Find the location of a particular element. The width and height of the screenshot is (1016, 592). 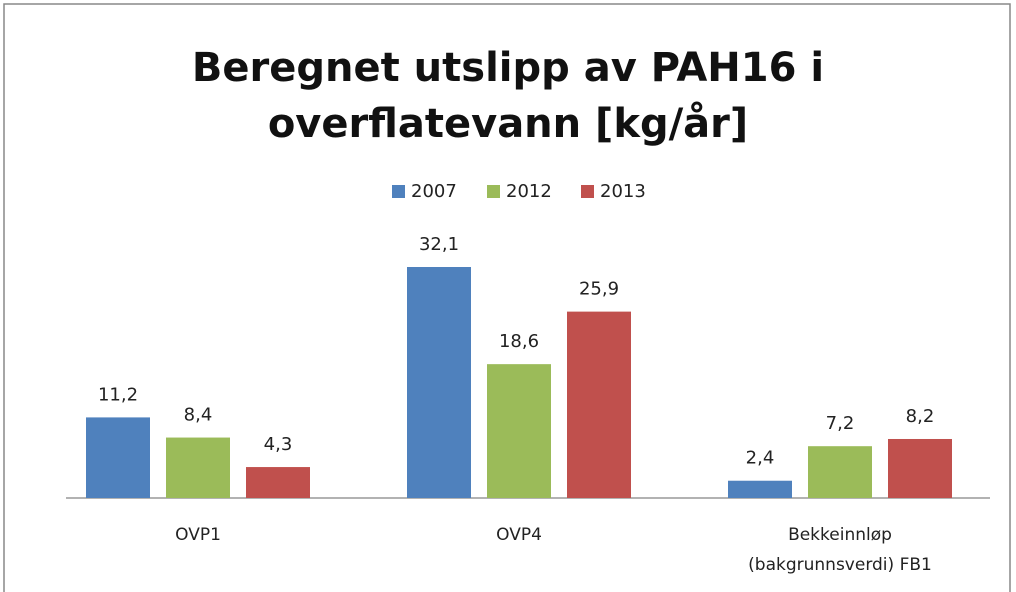

data-label: 11,2 is located at coordinates (118, 394).